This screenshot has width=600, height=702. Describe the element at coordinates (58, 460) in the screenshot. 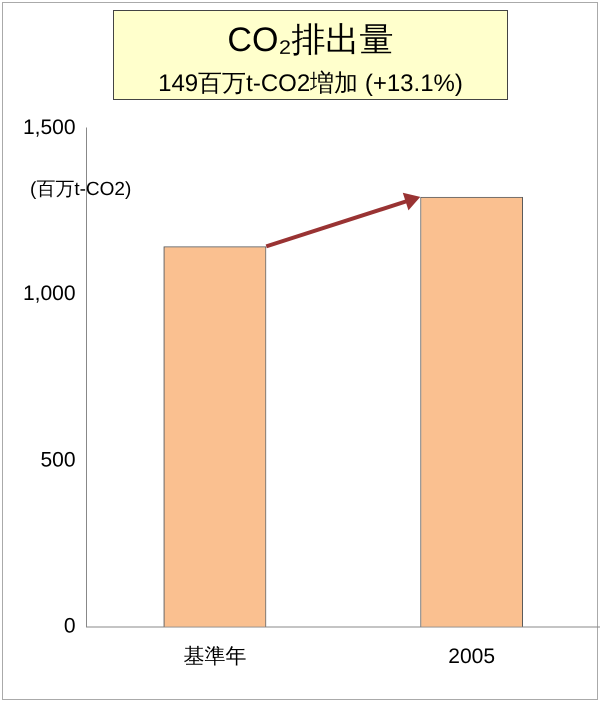

I see `y-tick-label: 500` at that location.